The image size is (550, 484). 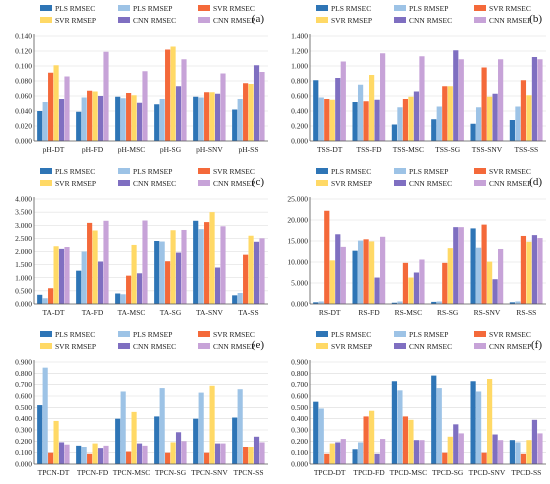 I want to click on y-tick-label: 0.200, so click(x=299, y=441).